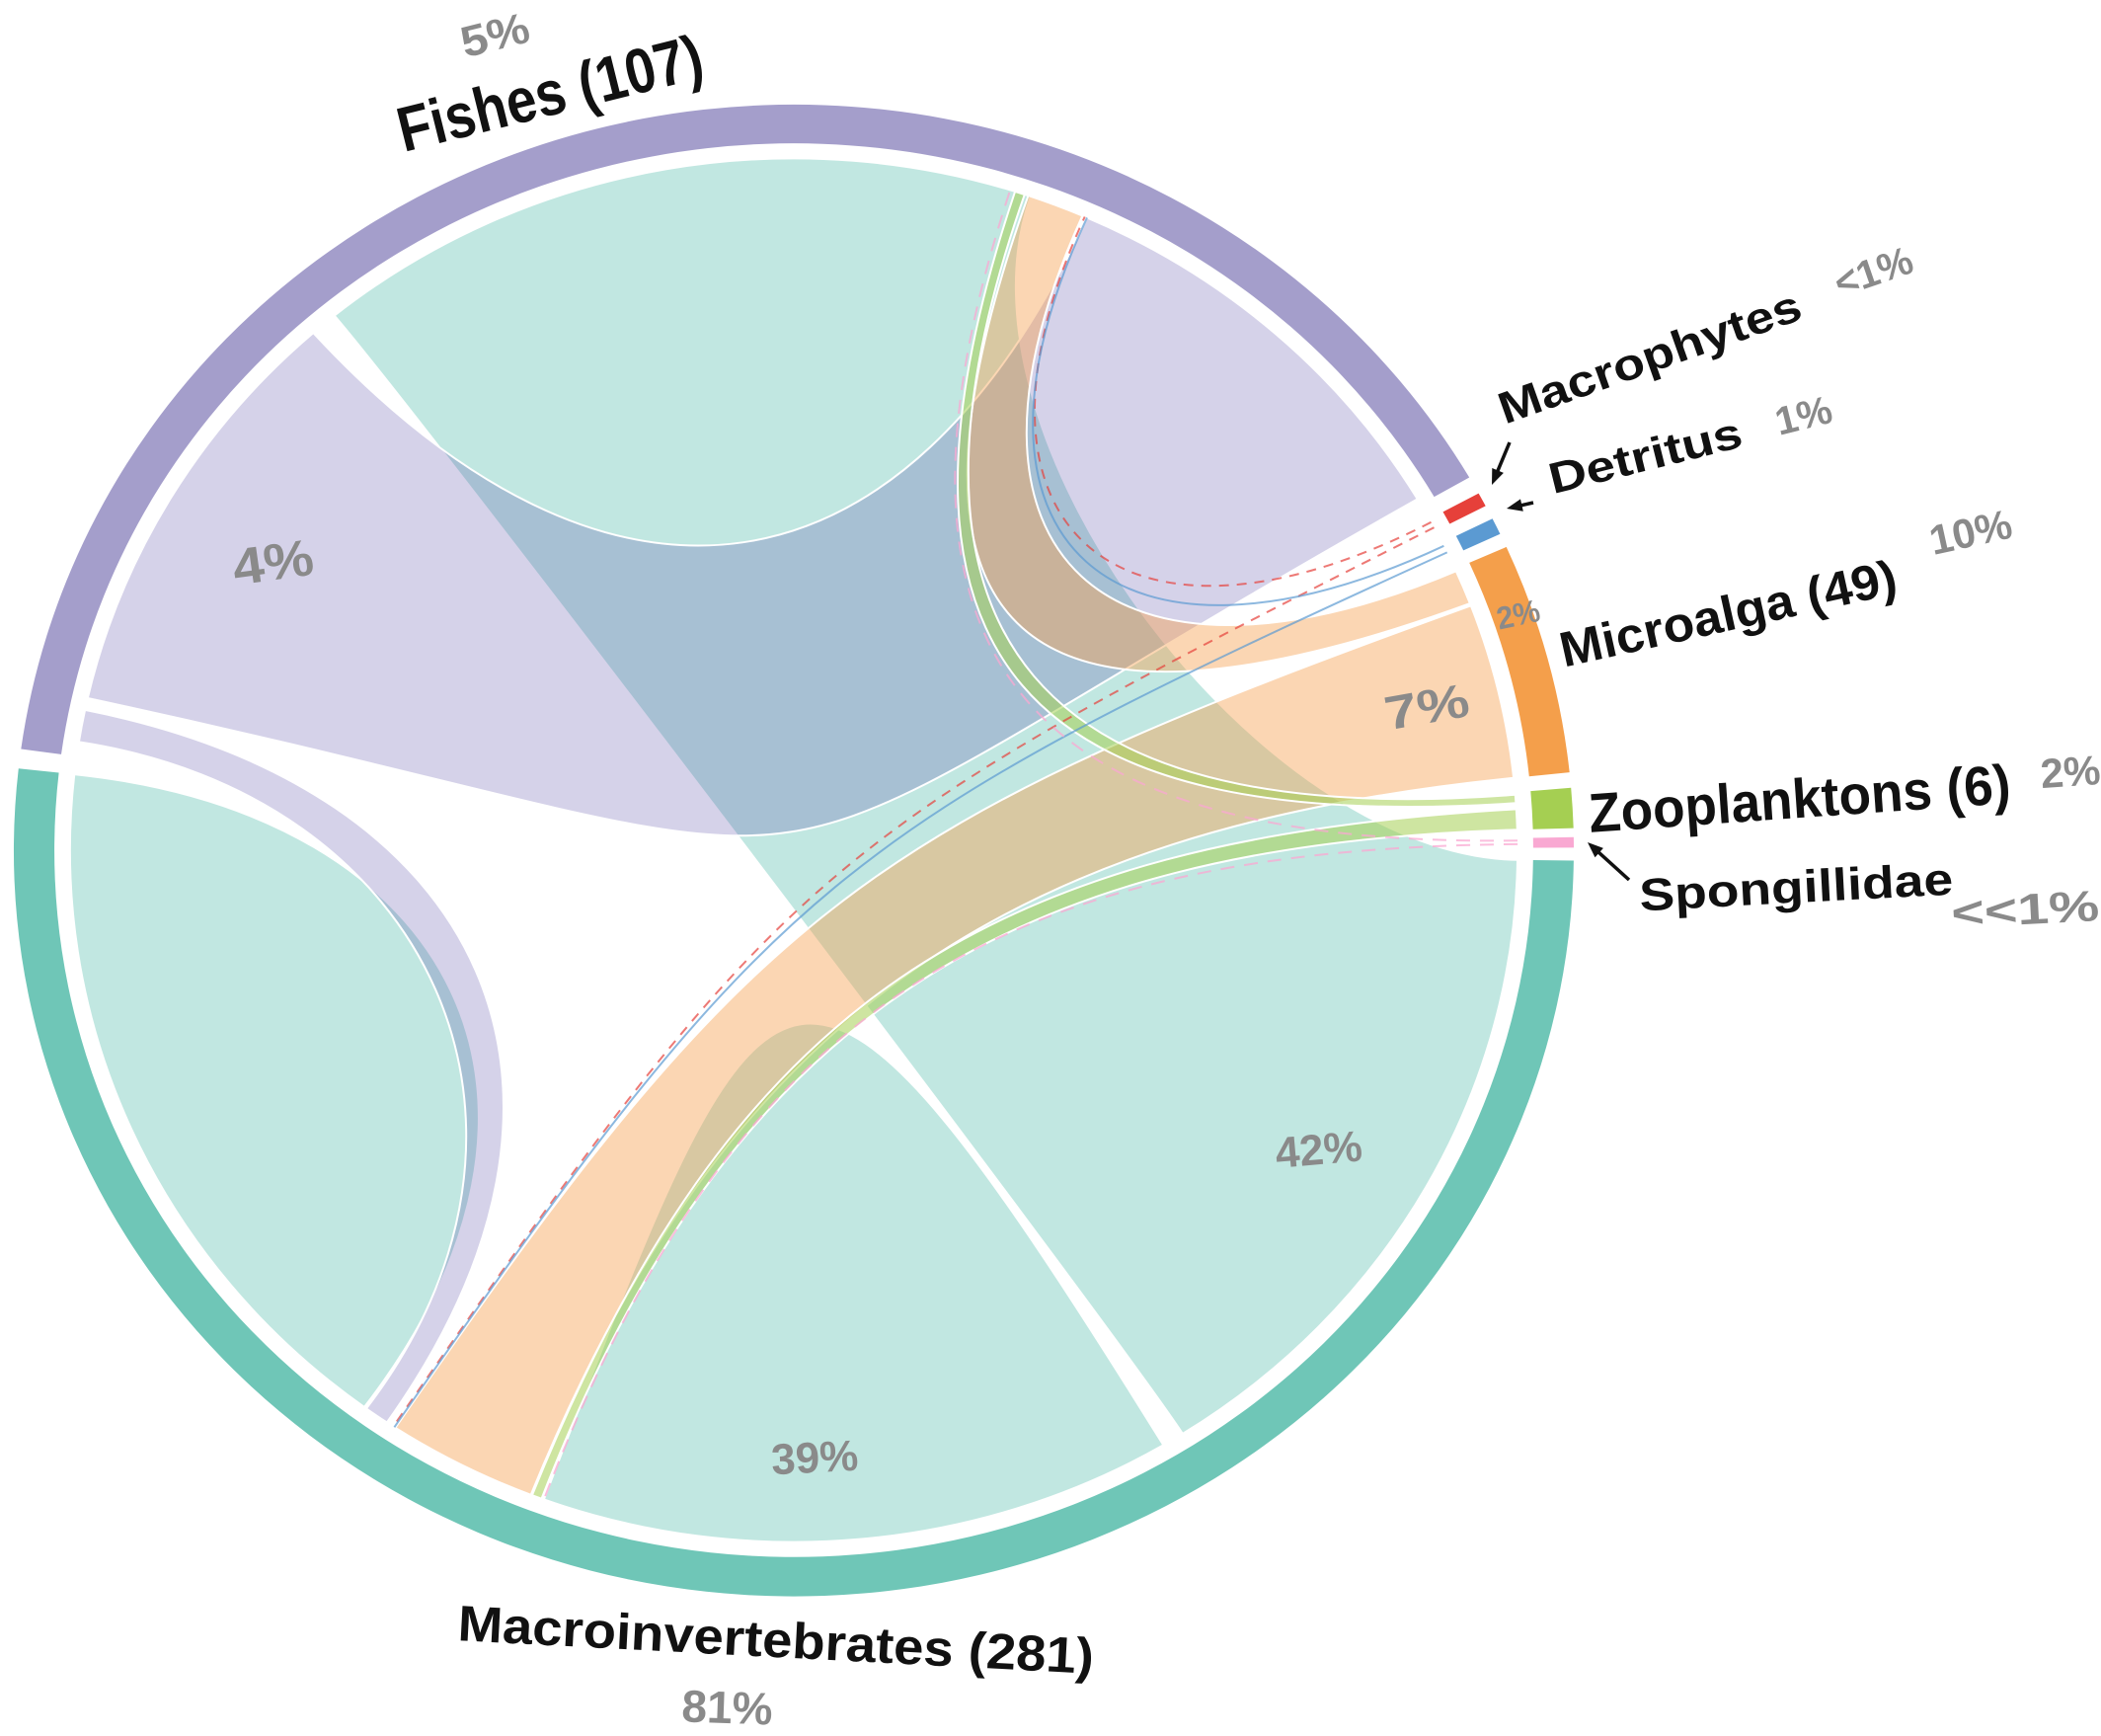 This screenshot has width=2101, height=1736. I want to click on svg-text: 39%, so click(814, 1458).